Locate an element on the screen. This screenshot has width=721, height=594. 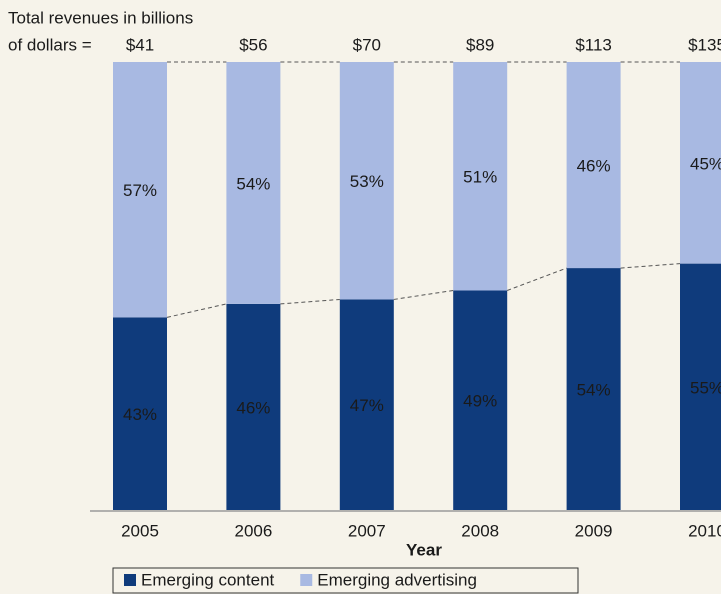
x-tick-label: 2007 is located at coordinates (367, 530).